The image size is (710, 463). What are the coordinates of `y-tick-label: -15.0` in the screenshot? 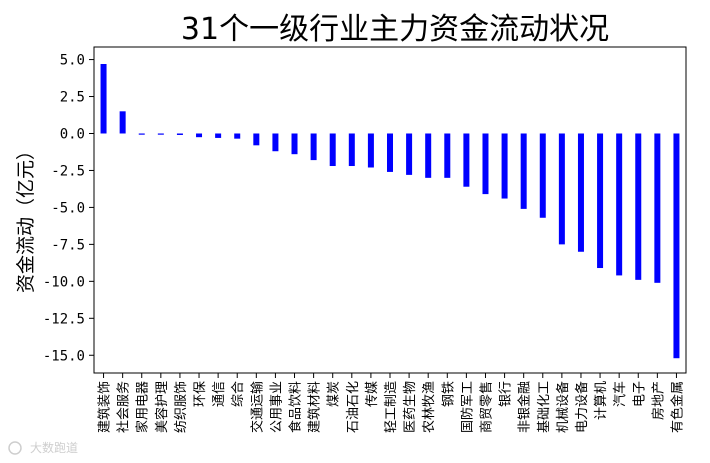 It's located at (64, 356).